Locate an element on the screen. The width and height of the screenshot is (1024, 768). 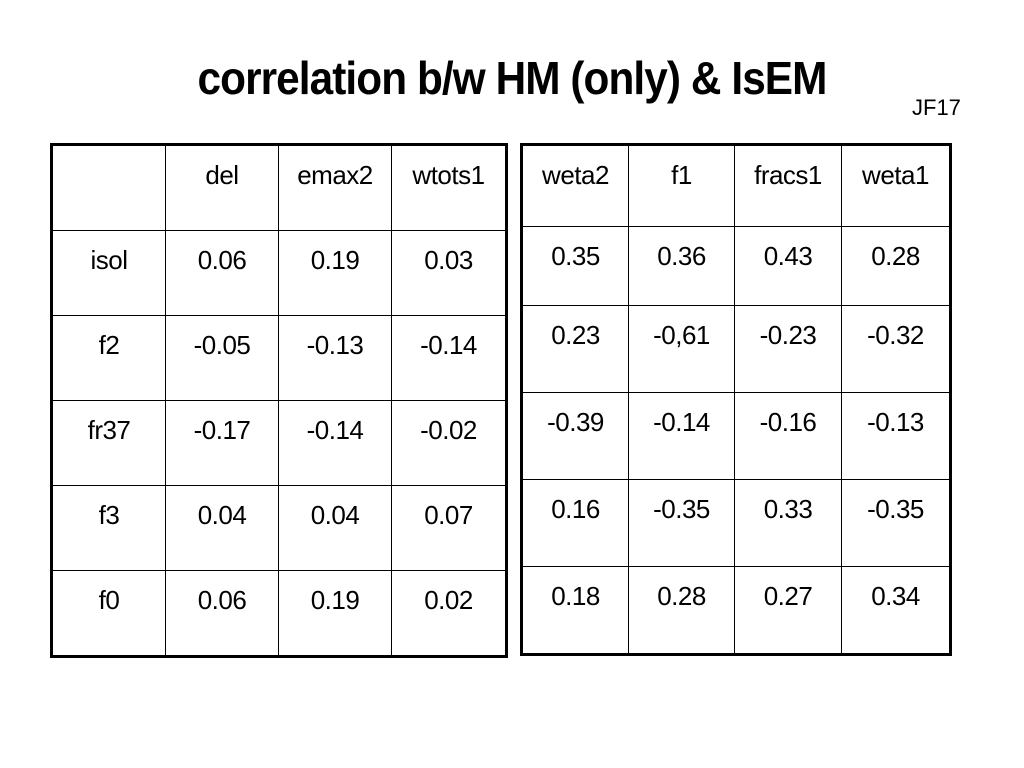
table-cell: -0.32 is located at coordinates (896, 349).